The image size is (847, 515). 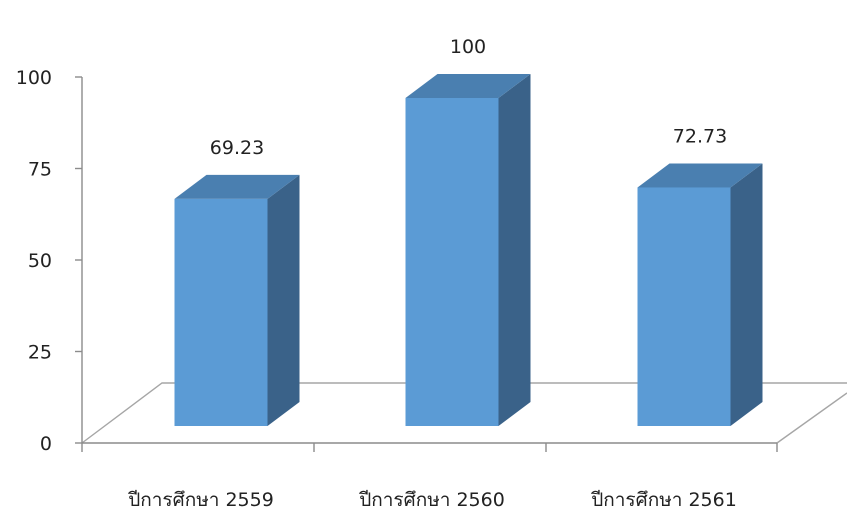 I want to click on floor-back-edge, so click(x=464, y=413).